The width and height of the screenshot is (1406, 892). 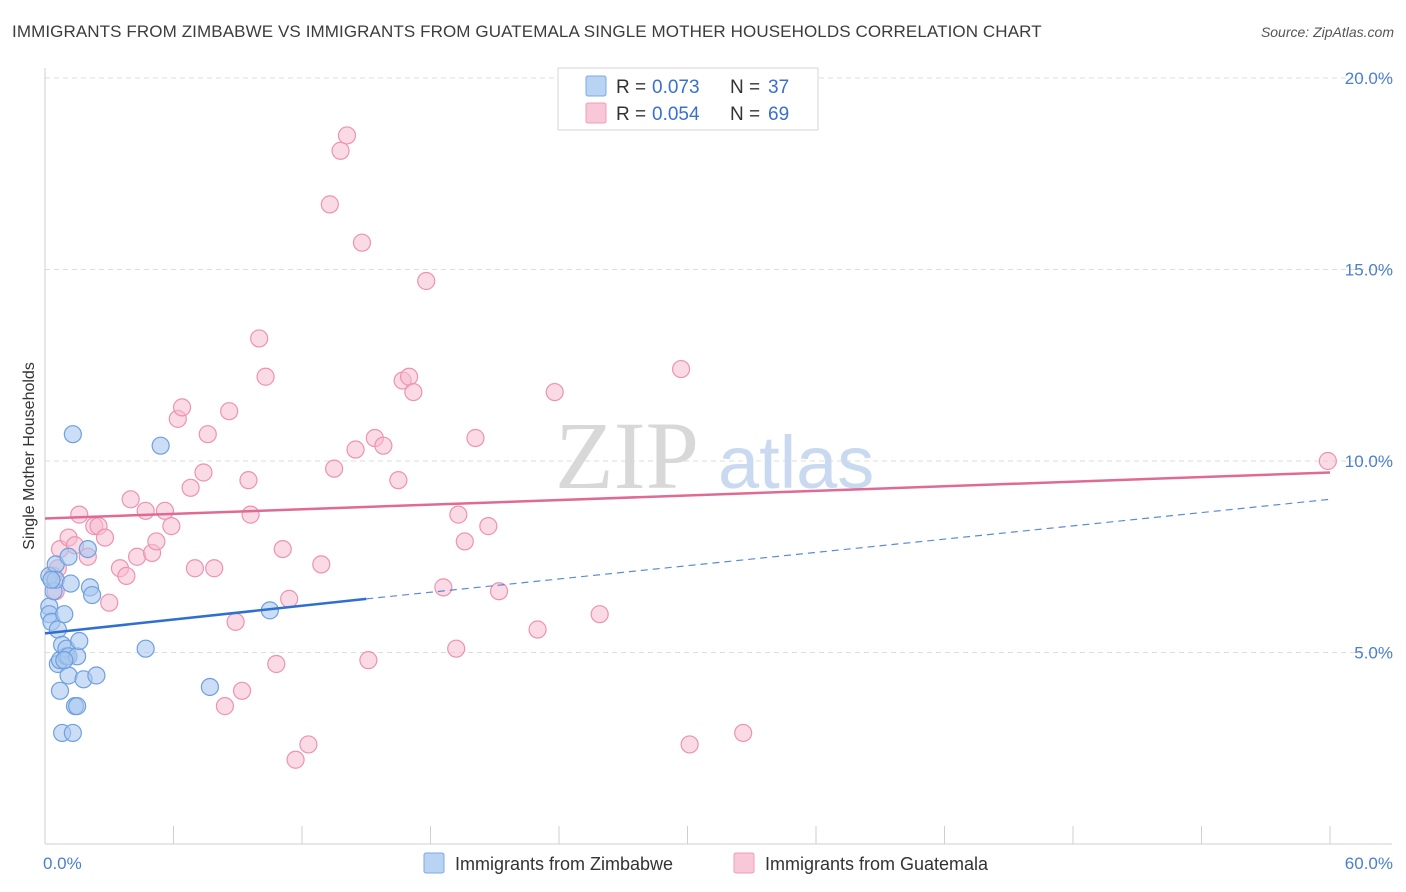 What do you see at coordinates (1327, 32) in the screenshot?
I see `chart-source: Source: ZipAtlas.com` at bounding box center [1327, 32].